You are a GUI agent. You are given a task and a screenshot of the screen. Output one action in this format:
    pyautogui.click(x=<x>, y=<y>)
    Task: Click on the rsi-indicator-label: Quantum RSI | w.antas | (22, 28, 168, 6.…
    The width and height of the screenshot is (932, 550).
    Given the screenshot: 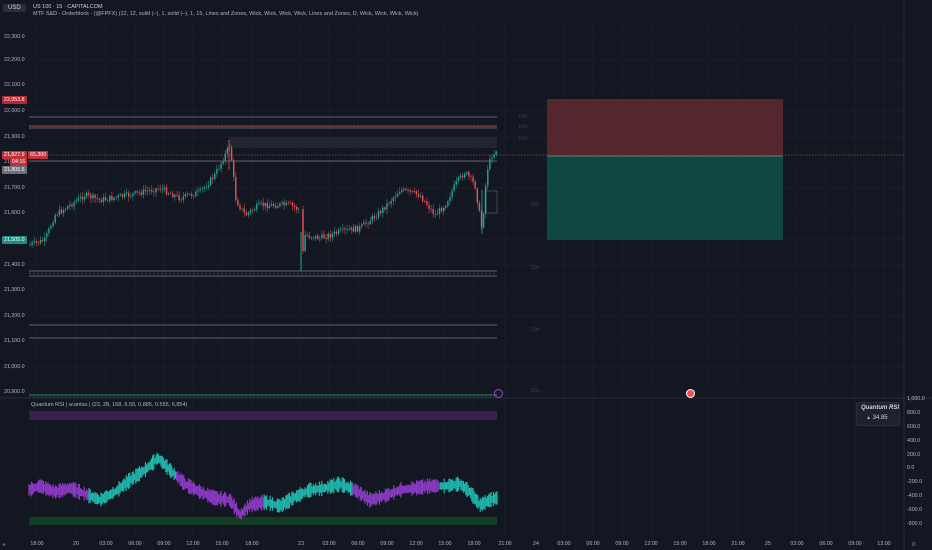 What is the action you would take?
    pyautogui.click(x=109, y=405)
    